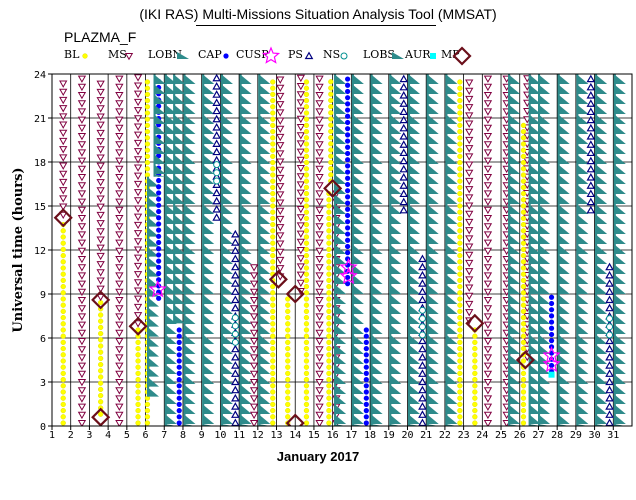  I want to click on legend-marker-lobn, so click(183, 55).